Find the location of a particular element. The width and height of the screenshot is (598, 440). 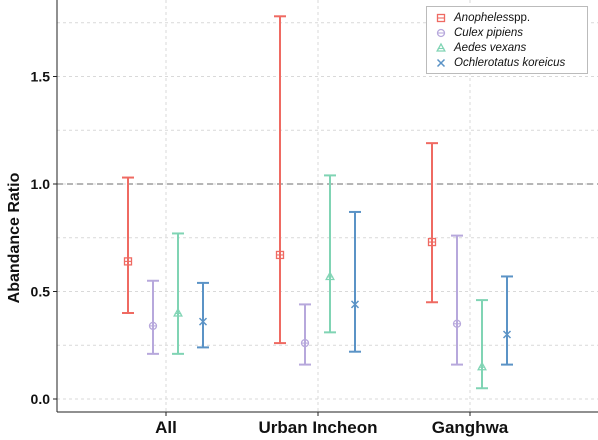

y-tick-label: 1.0 is located at coordinates (41, 184).